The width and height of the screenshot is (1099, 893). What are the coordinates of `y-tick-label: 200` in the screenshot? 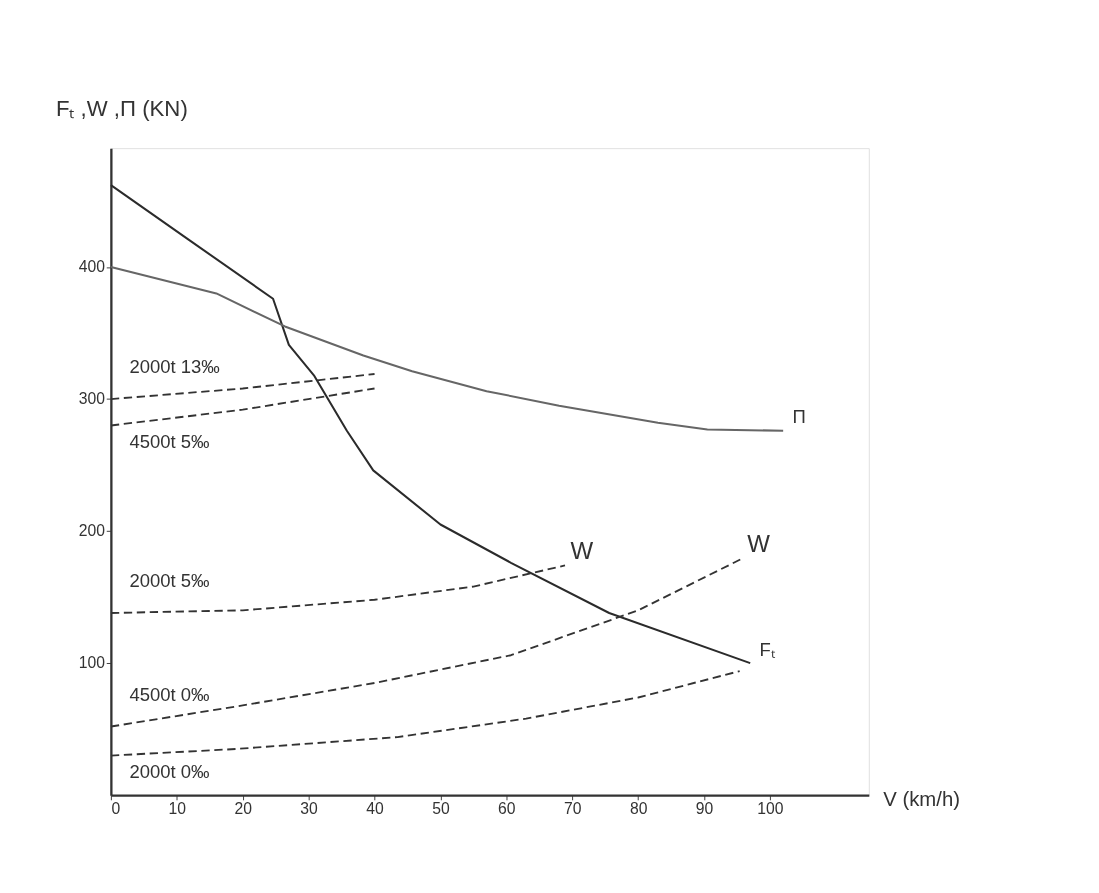 It's located at (92, 531).